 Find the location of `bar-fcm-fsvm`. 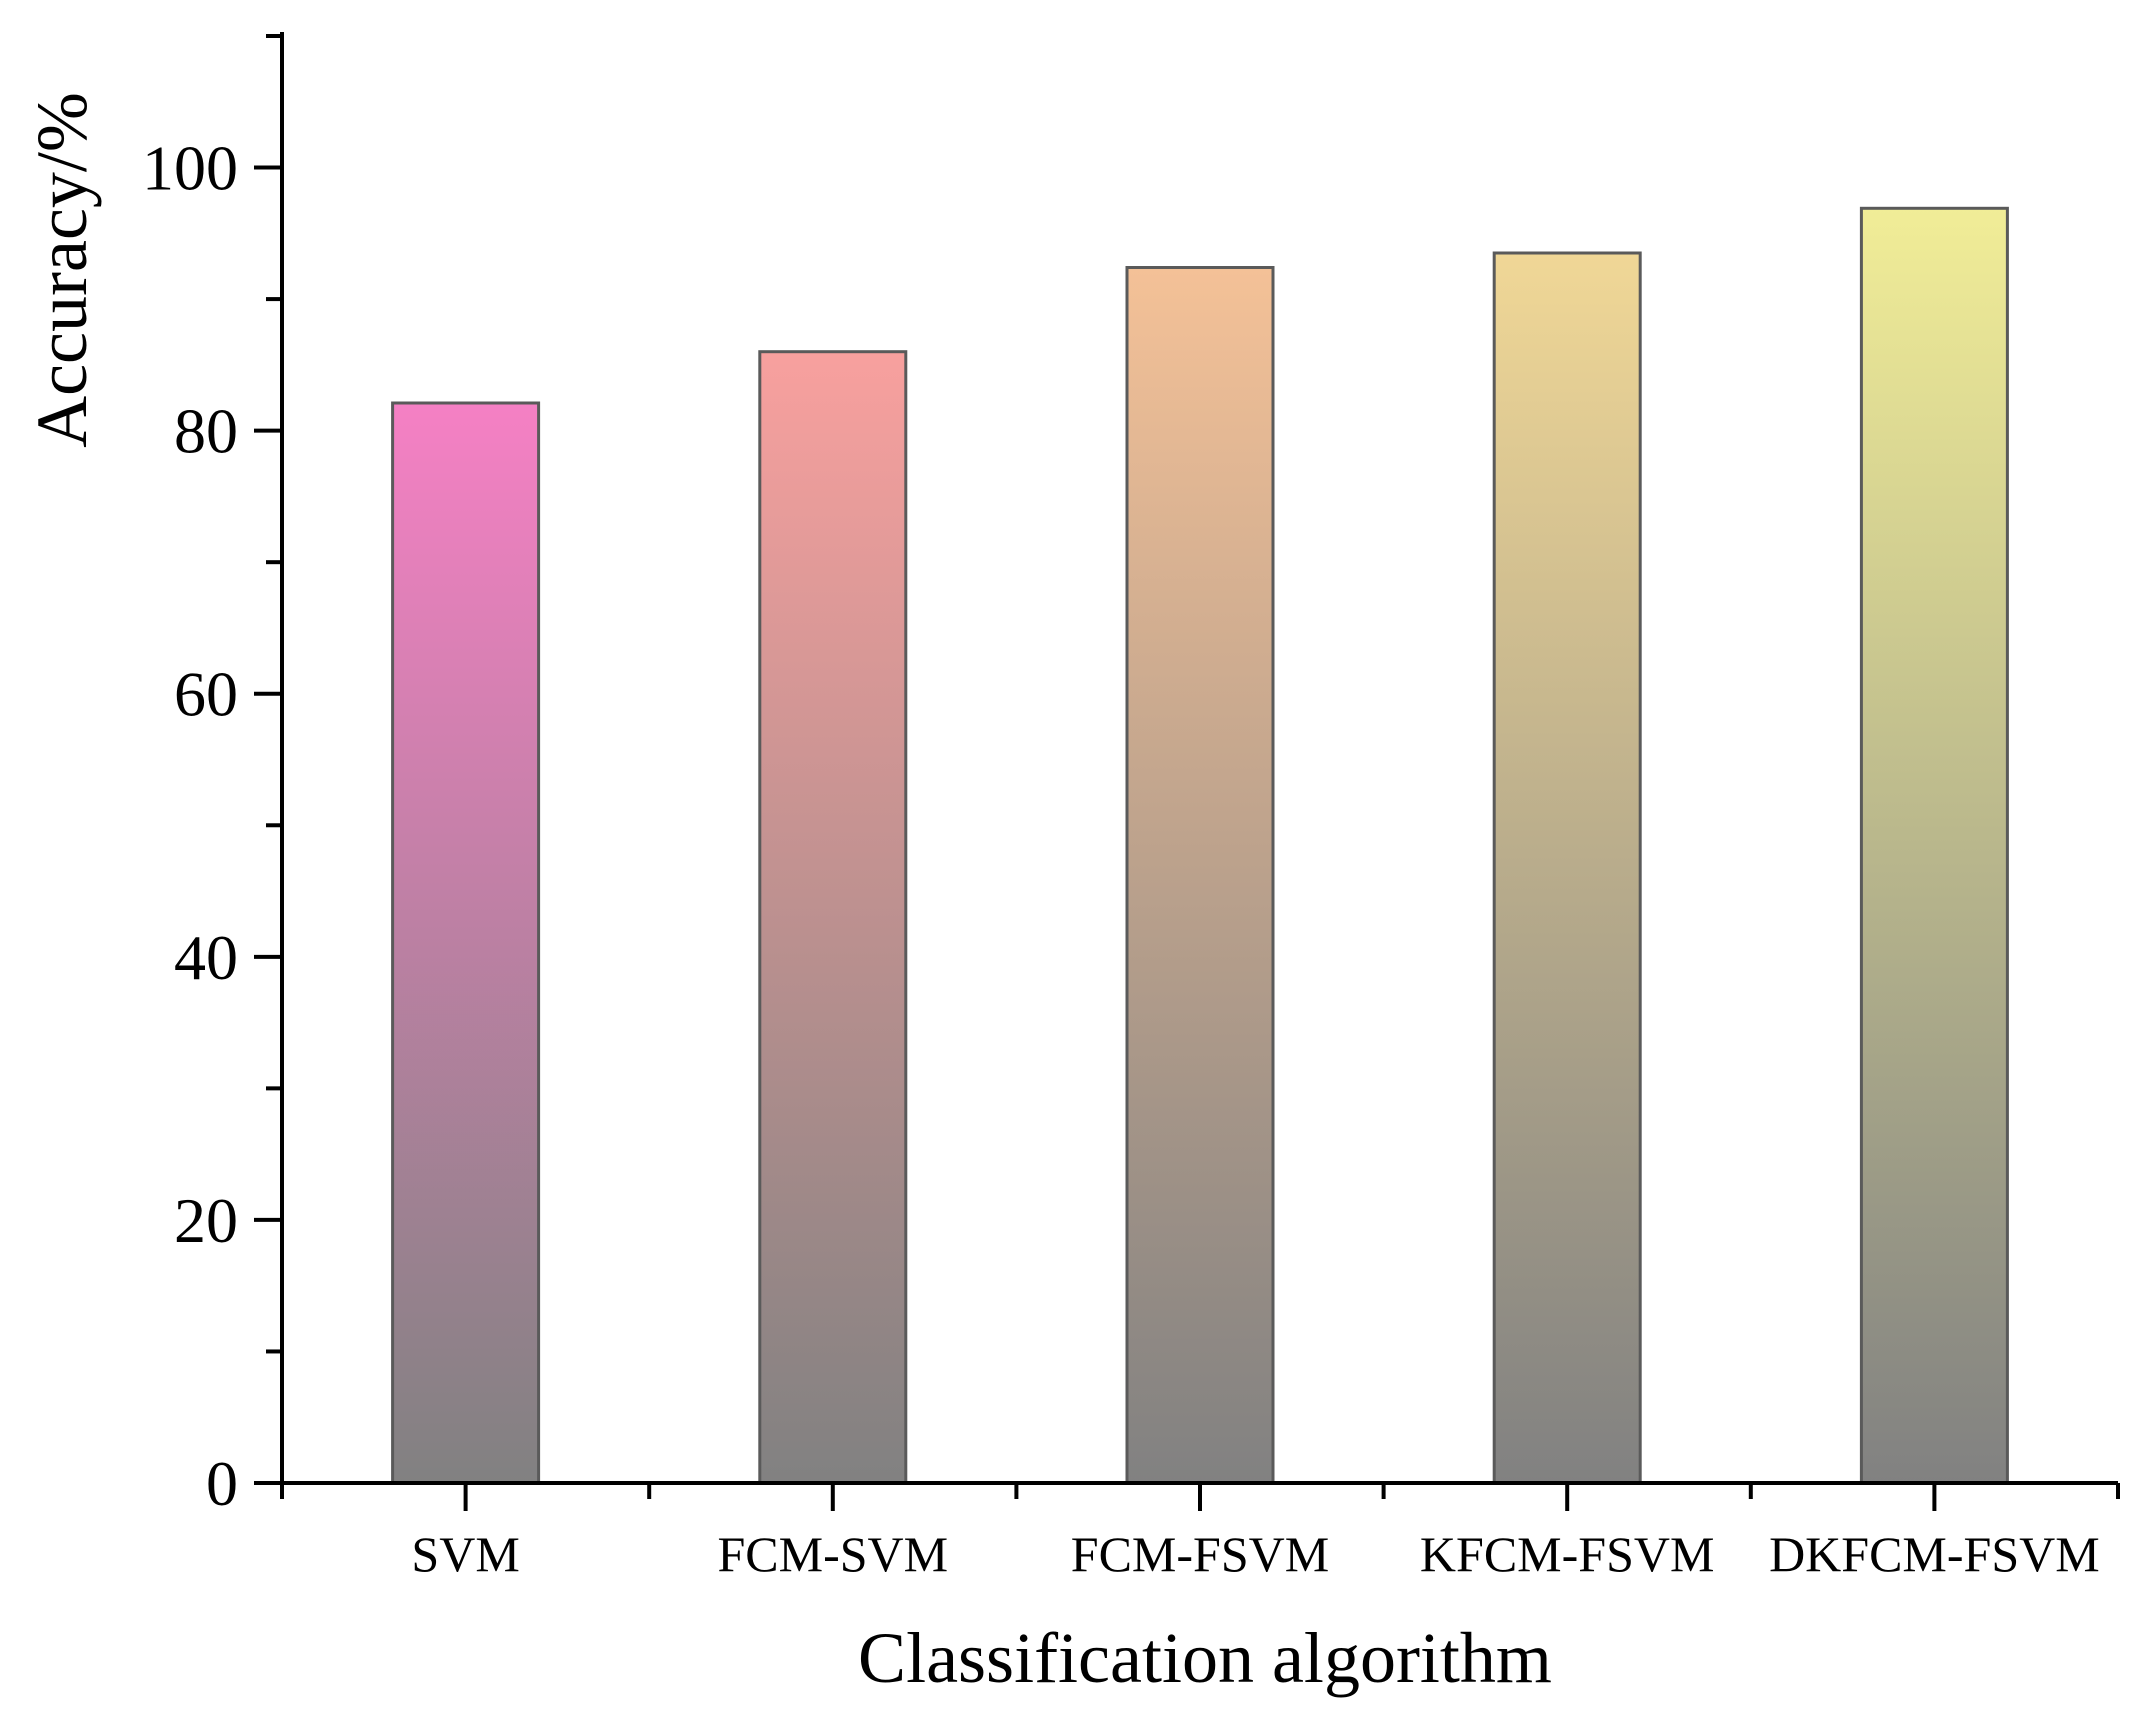

bar-fcm-fsvm is located at coordinates (1200, 875).